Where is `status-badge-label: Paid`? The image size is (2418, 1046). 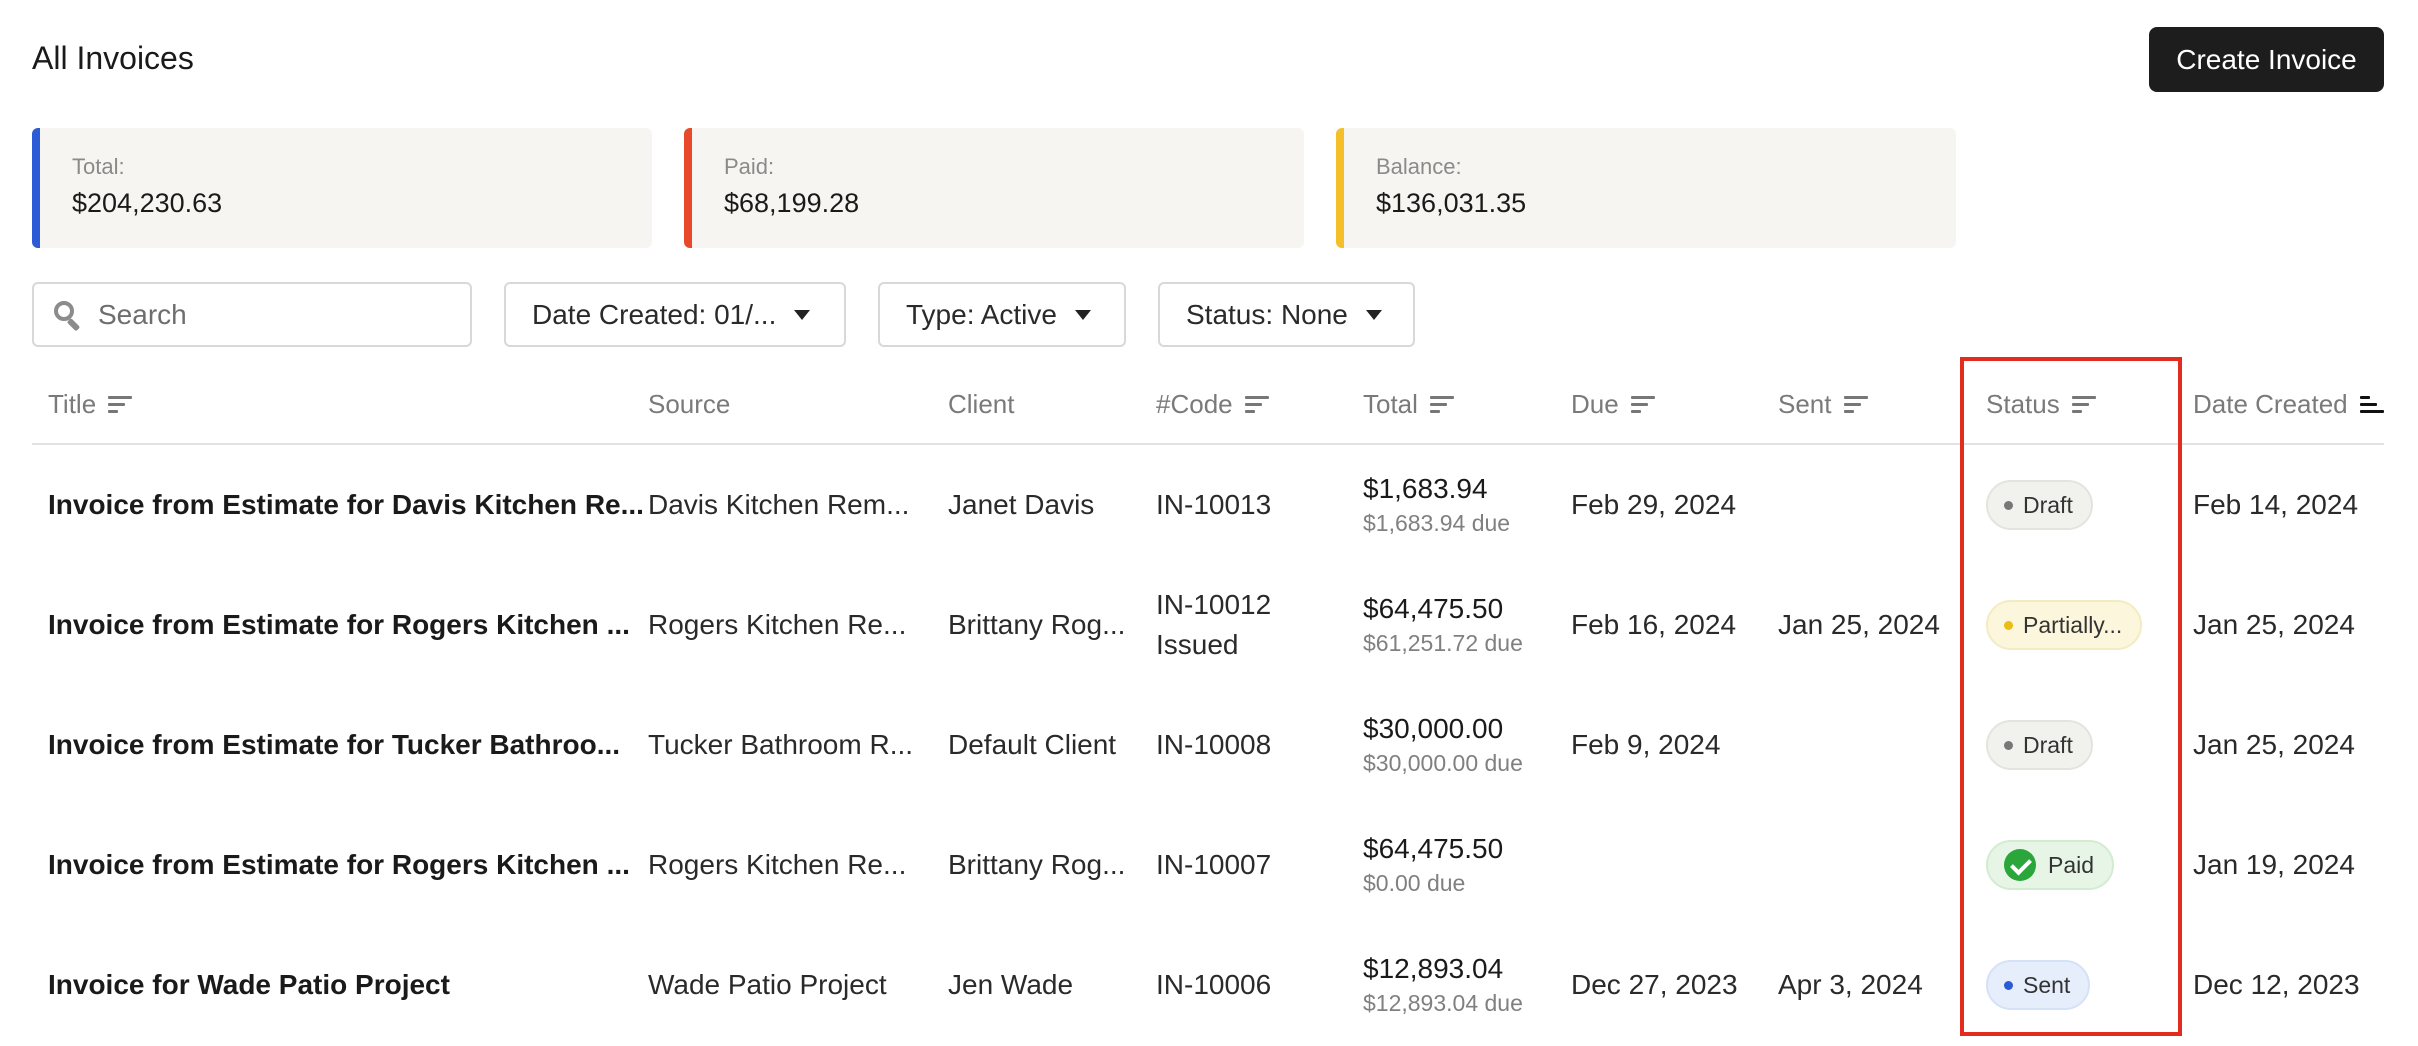 status-badge-label: Paid is located at coordinates (2071, 864).